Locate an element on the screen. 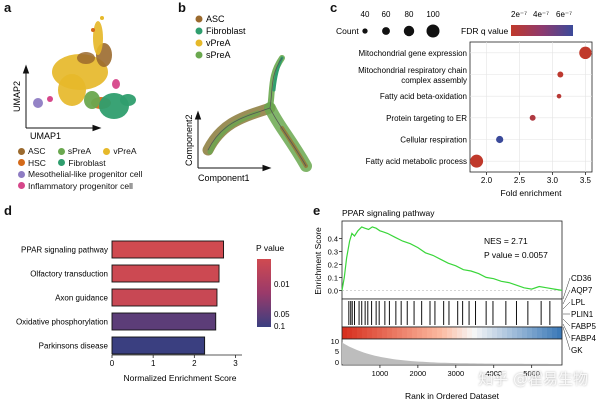 The height and width of the screenshot is (403, 600). umap-legend-fibro: Fibroblast is located at coordinates (82, 163).